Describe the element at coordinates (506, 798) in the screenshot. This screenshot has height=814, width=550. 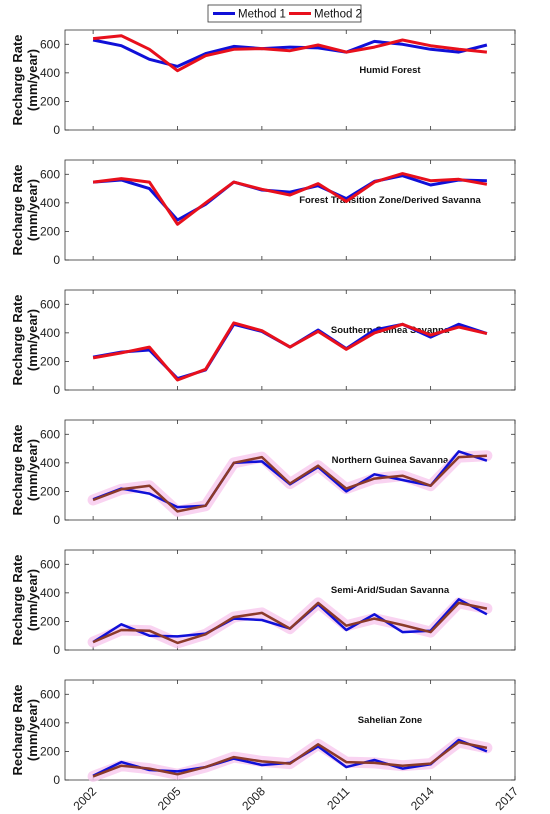
I see `x-tick-label: 2017` at that location.